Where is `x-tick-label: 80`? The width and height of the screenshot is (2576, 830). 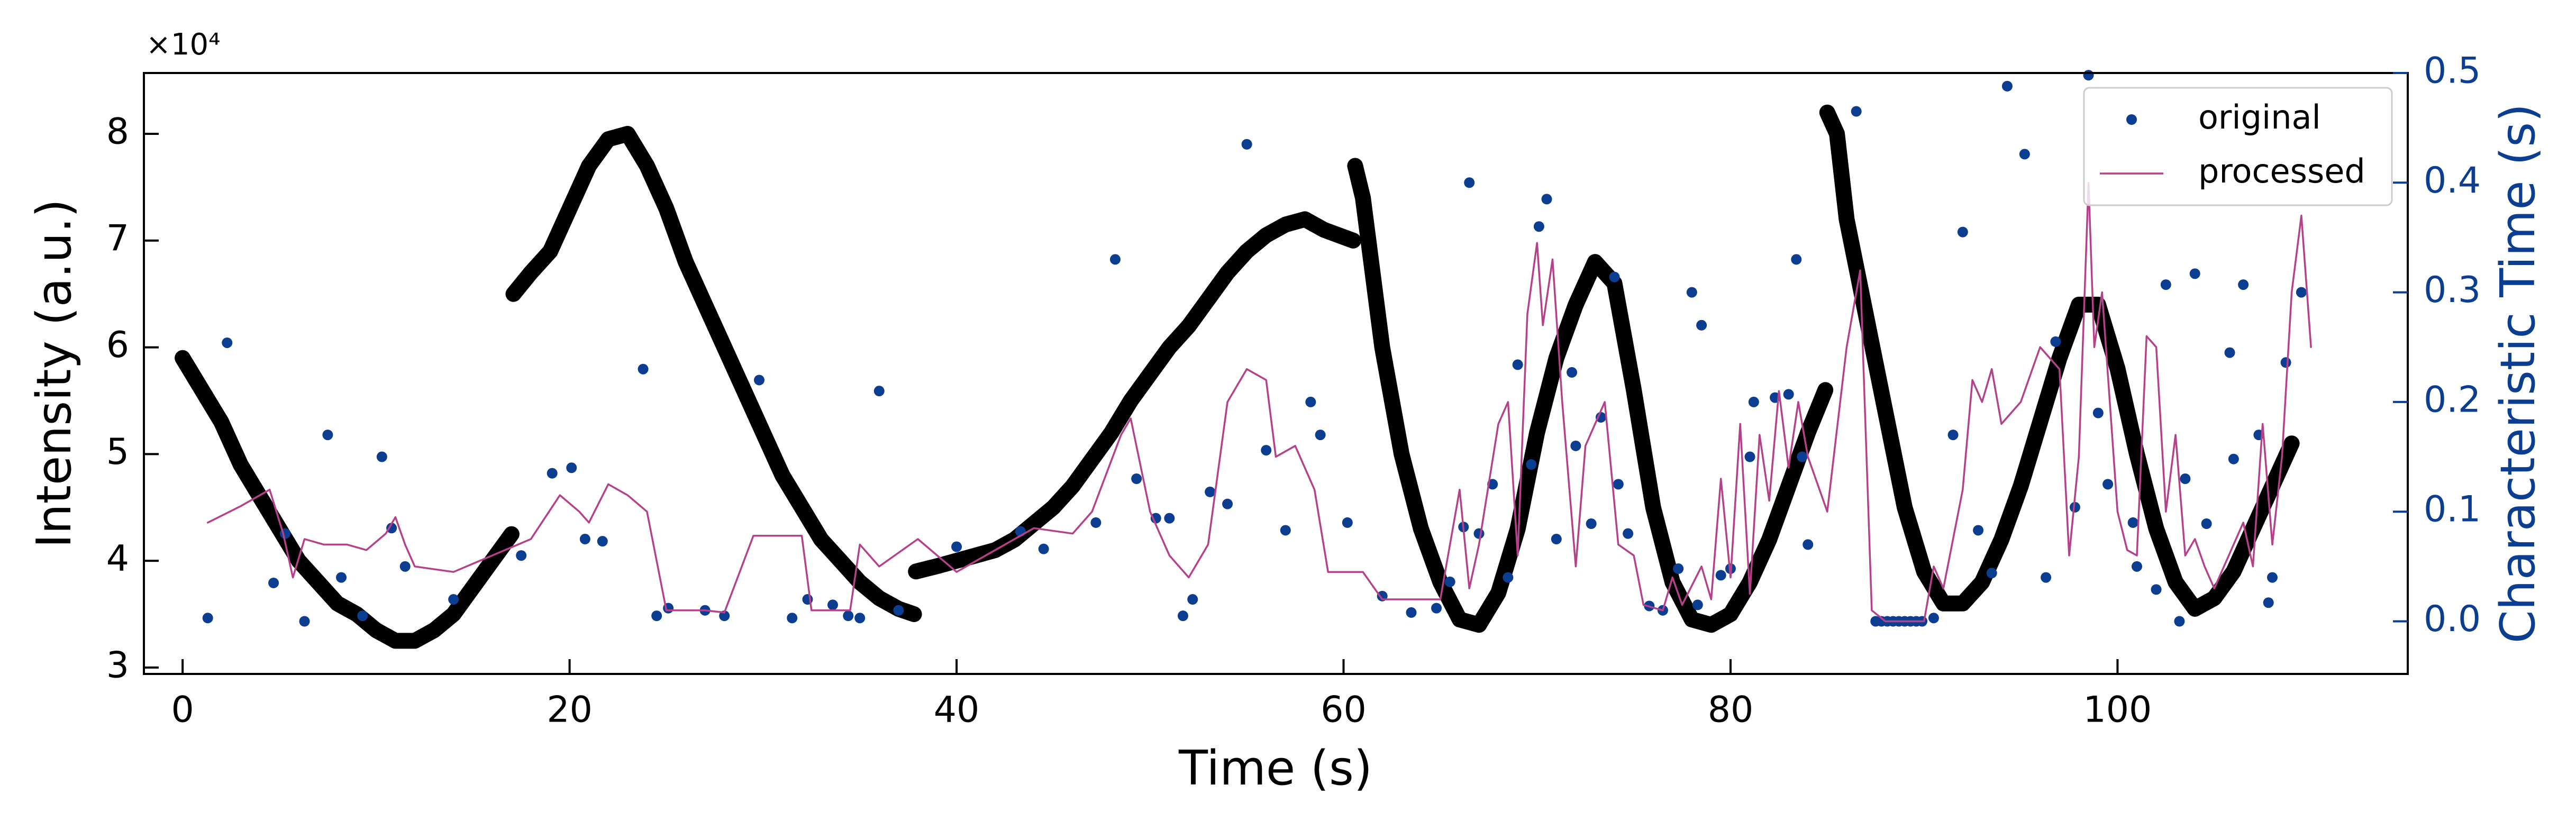 x-tick-label: 80 is located at coordinates (1731, 710).